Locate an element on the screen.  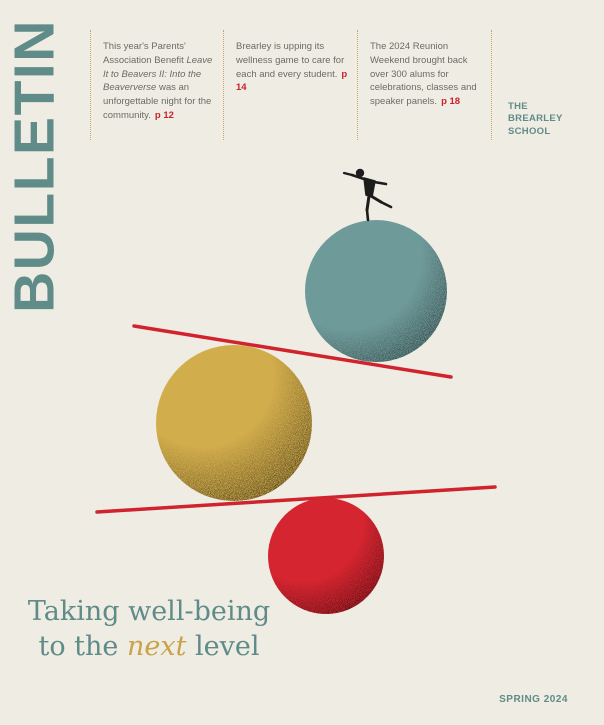
teaser-page-ref: p 14 is located at coordinates (292, 81).